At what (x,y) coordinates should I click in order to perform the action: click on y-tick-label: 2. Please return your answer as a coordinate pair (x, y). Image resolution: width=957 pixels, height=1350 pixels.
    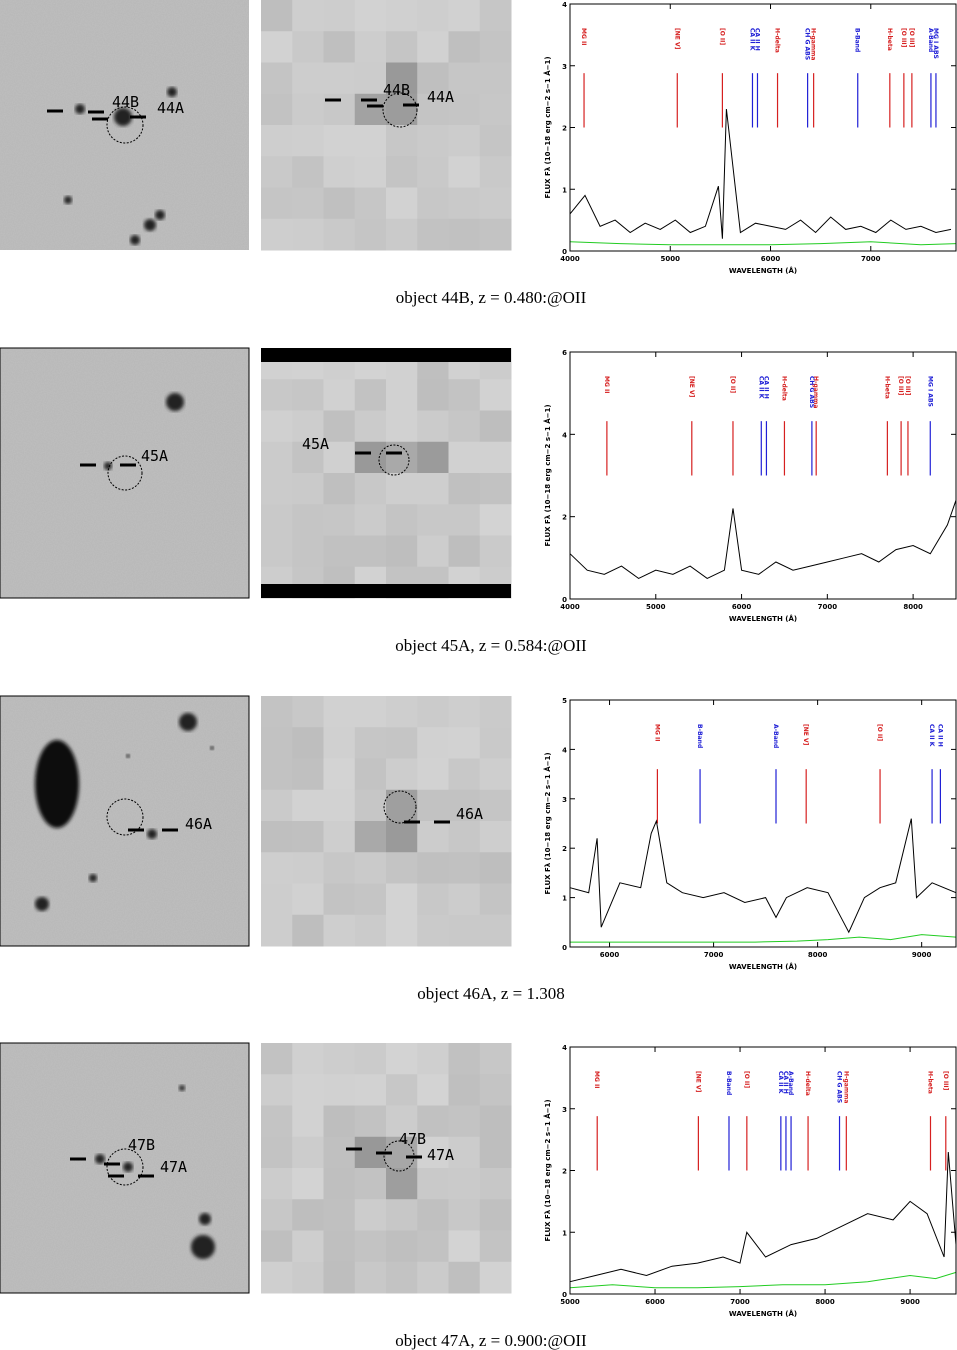
    Looking at the image, I should click on (564, 1172).